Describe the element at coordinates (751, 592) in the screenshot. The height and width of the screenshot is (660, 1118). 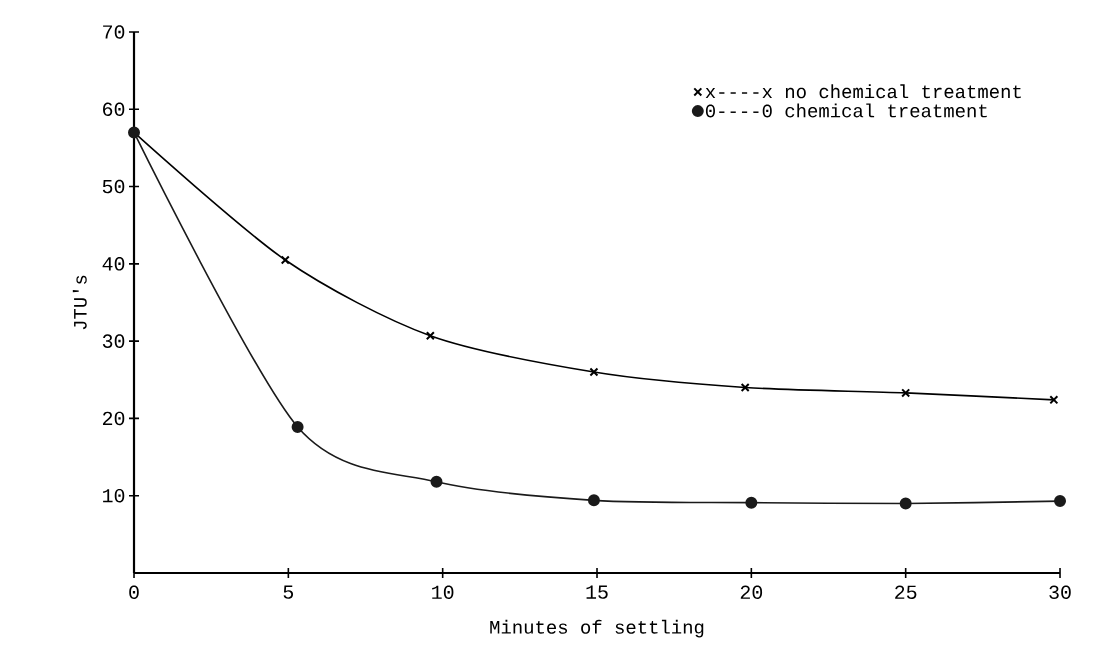
I see `x-tick-label: 20` at that location.